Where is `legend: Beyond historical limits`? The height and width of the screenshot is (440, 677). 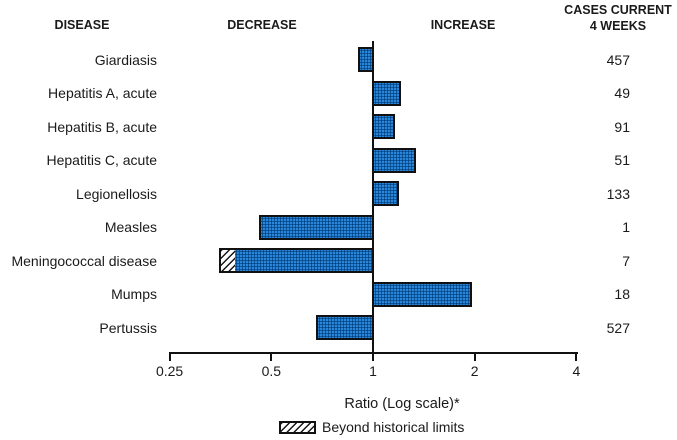
legend: Beyond historical limits is located at coordinates (371, 427).